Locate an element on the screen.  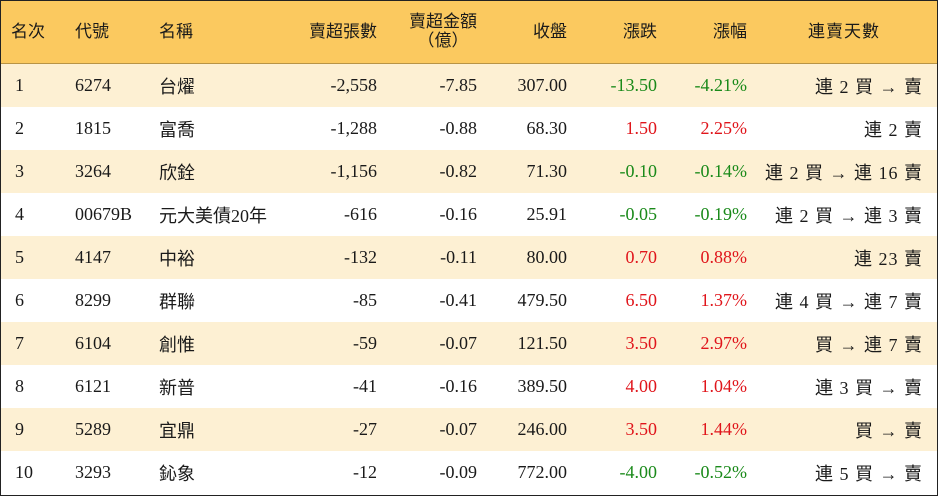
change-pct-cell: 1.44% is located at coordinates (724, 429).